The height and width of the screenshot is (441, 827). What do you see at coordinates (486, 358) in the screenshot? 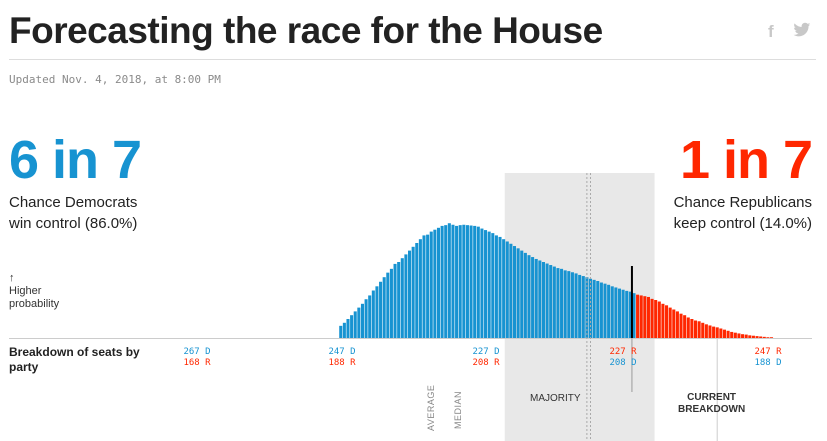
I see `tick-label: 227 D 208 R` at bounding box center [486, 358].